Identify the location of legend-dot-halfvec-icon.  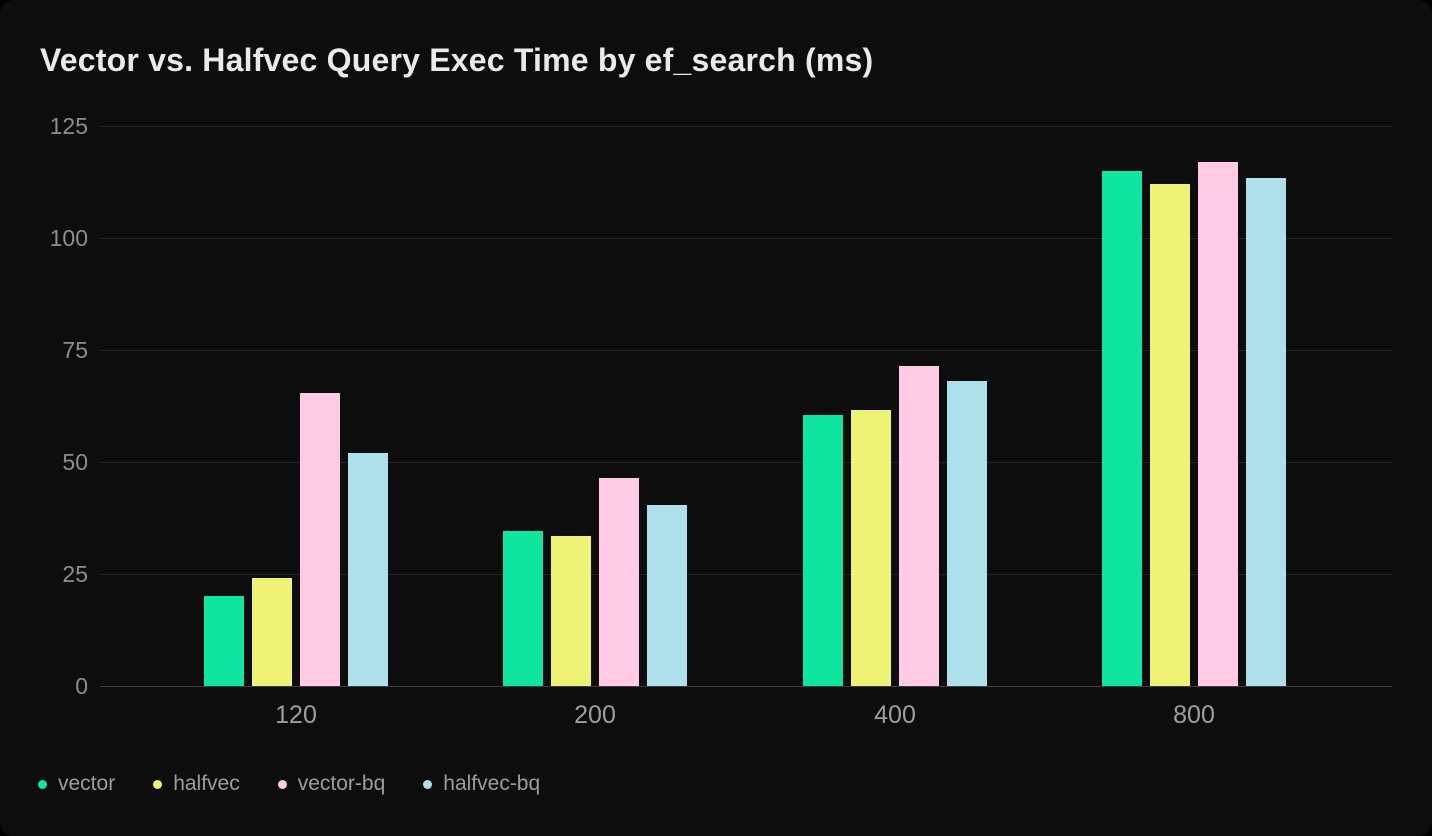
(158, 784).